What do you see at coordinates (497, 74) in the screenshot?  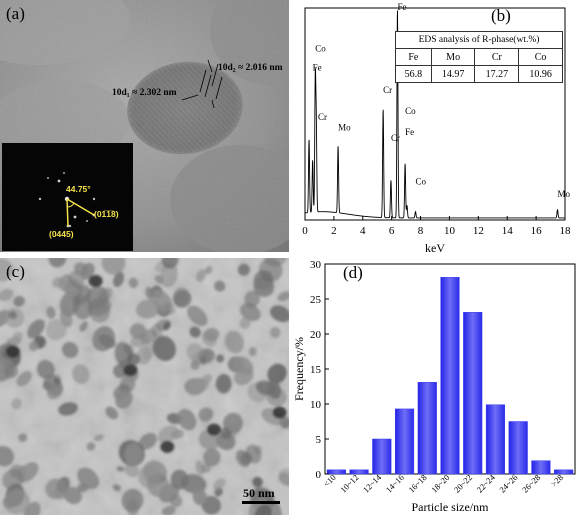 I see `eds-value-cr: 17.27` at bounding box center [497, 74].